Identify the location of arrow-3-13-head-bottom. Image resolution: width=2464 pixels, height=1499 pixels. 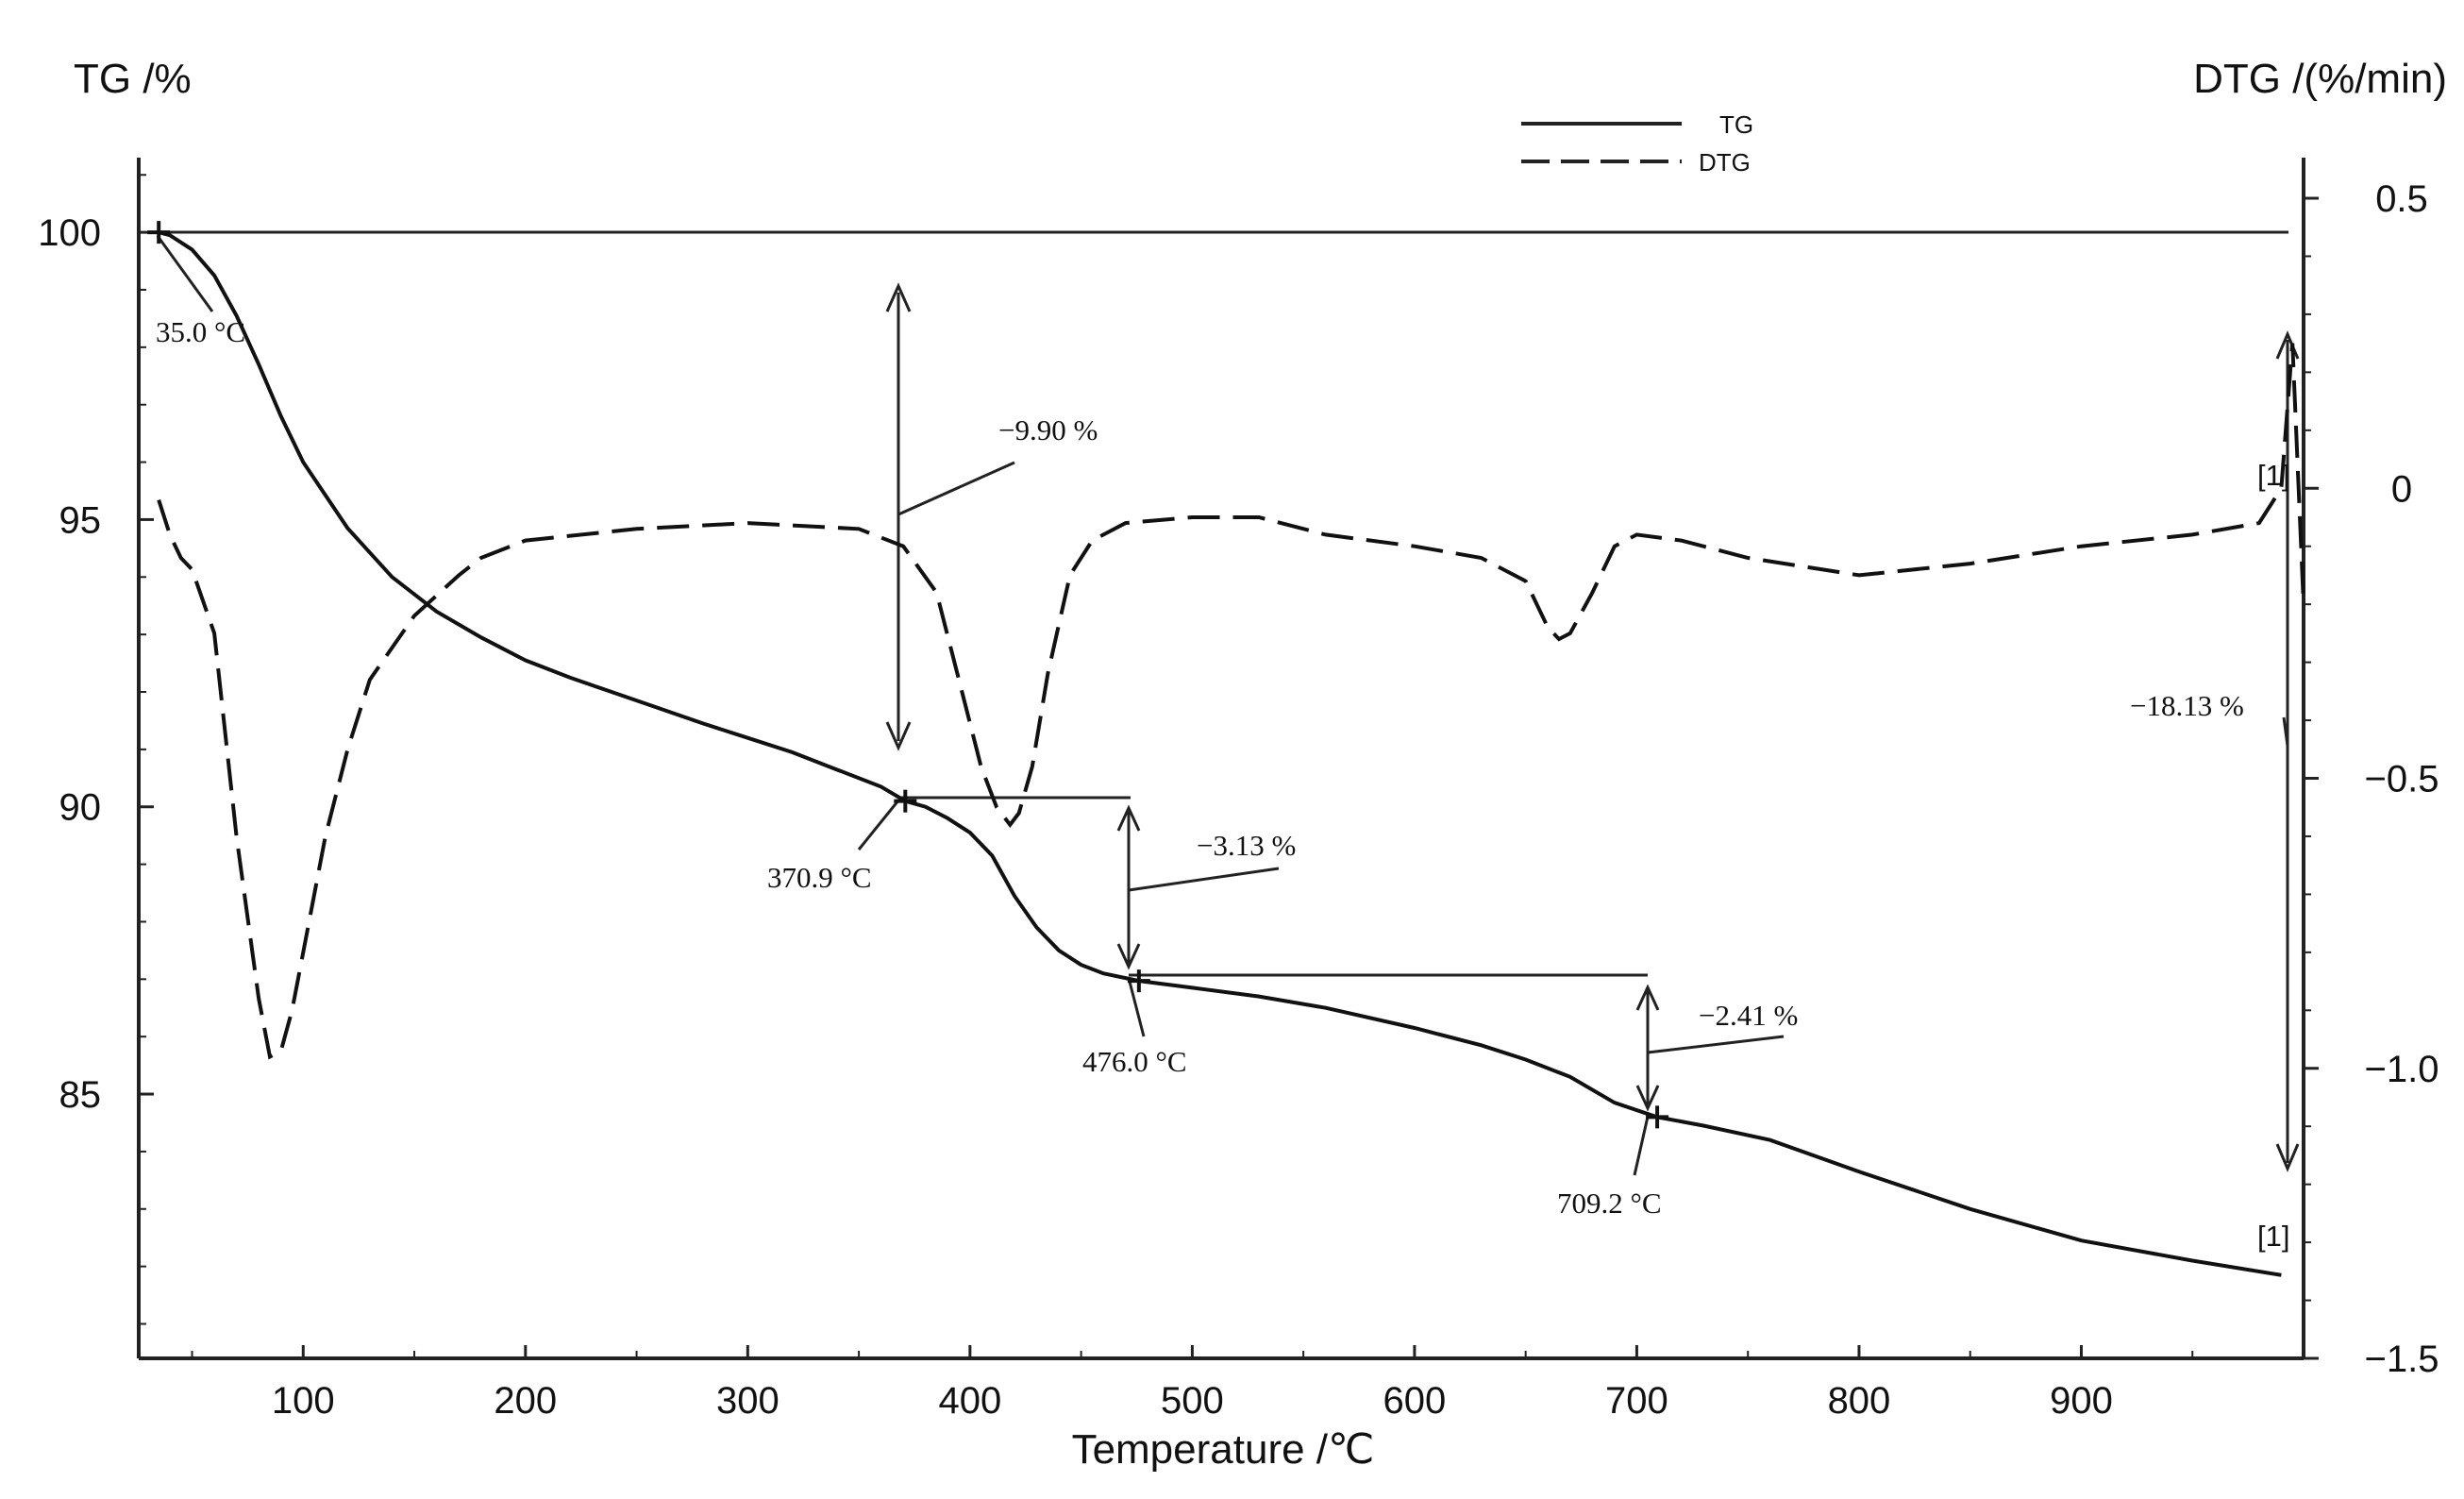
(1128, 956).